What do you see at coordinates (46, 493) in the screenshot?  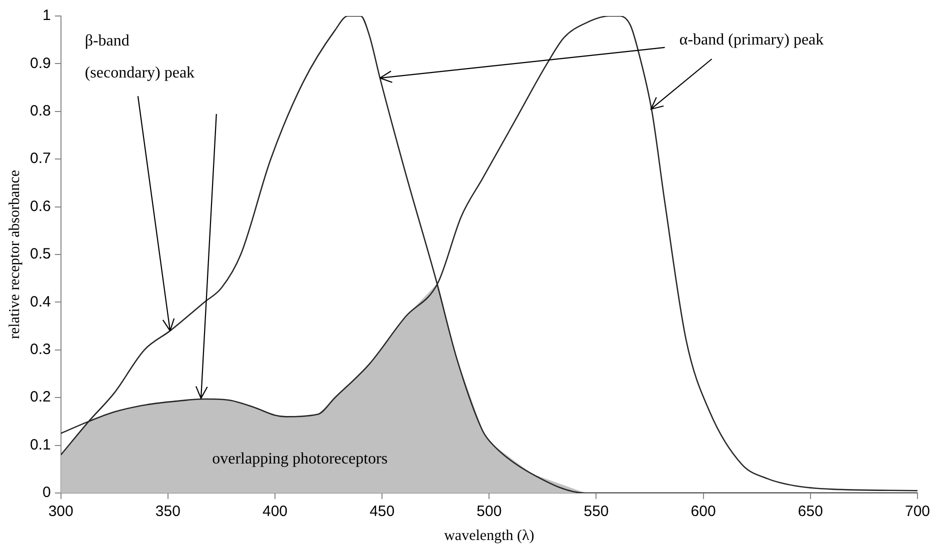 I see `y-tick-label: 0` at bounding box center [46, 493].